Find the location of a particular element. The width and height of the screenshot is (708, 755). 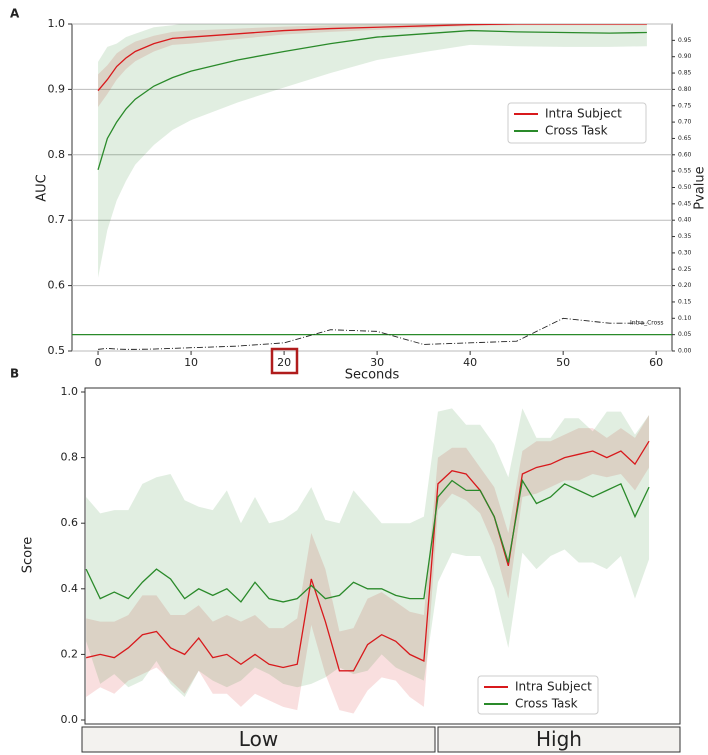

y-tick-label: 0.4 is located at coordinates (70, 588).